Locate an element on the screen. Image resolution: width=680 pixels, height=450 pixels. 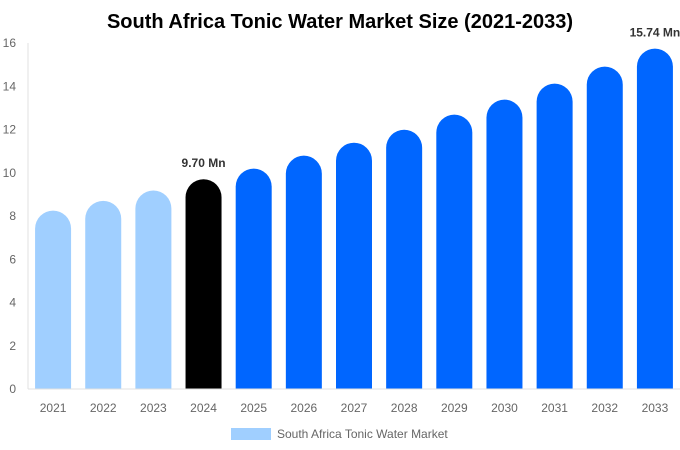
bar-2032 is located at coordinates (604, 227).